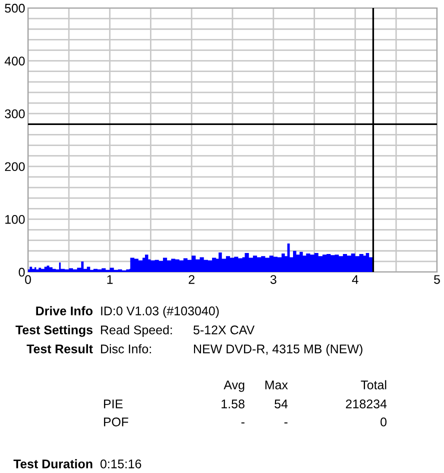 Image resolution: width=444 pixels, height=473 pixels. Describe the element at coordinates (276, 385) in the screenshot. I see `text: Max` at that location.